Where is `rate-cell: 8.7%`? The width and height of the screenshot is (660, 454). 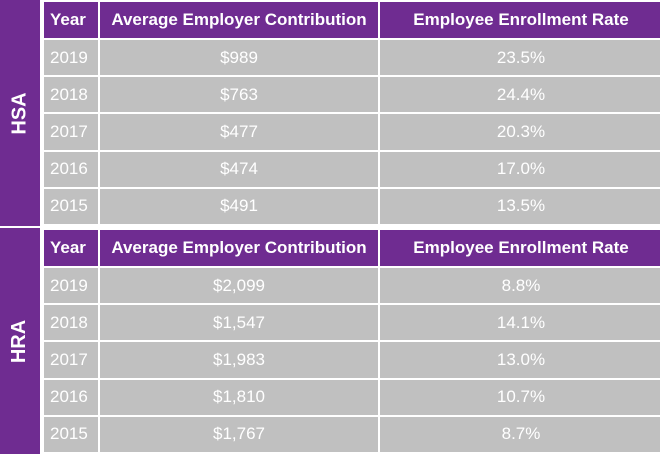 rate-cell: 8.7% is located at coordinates (519, 434).